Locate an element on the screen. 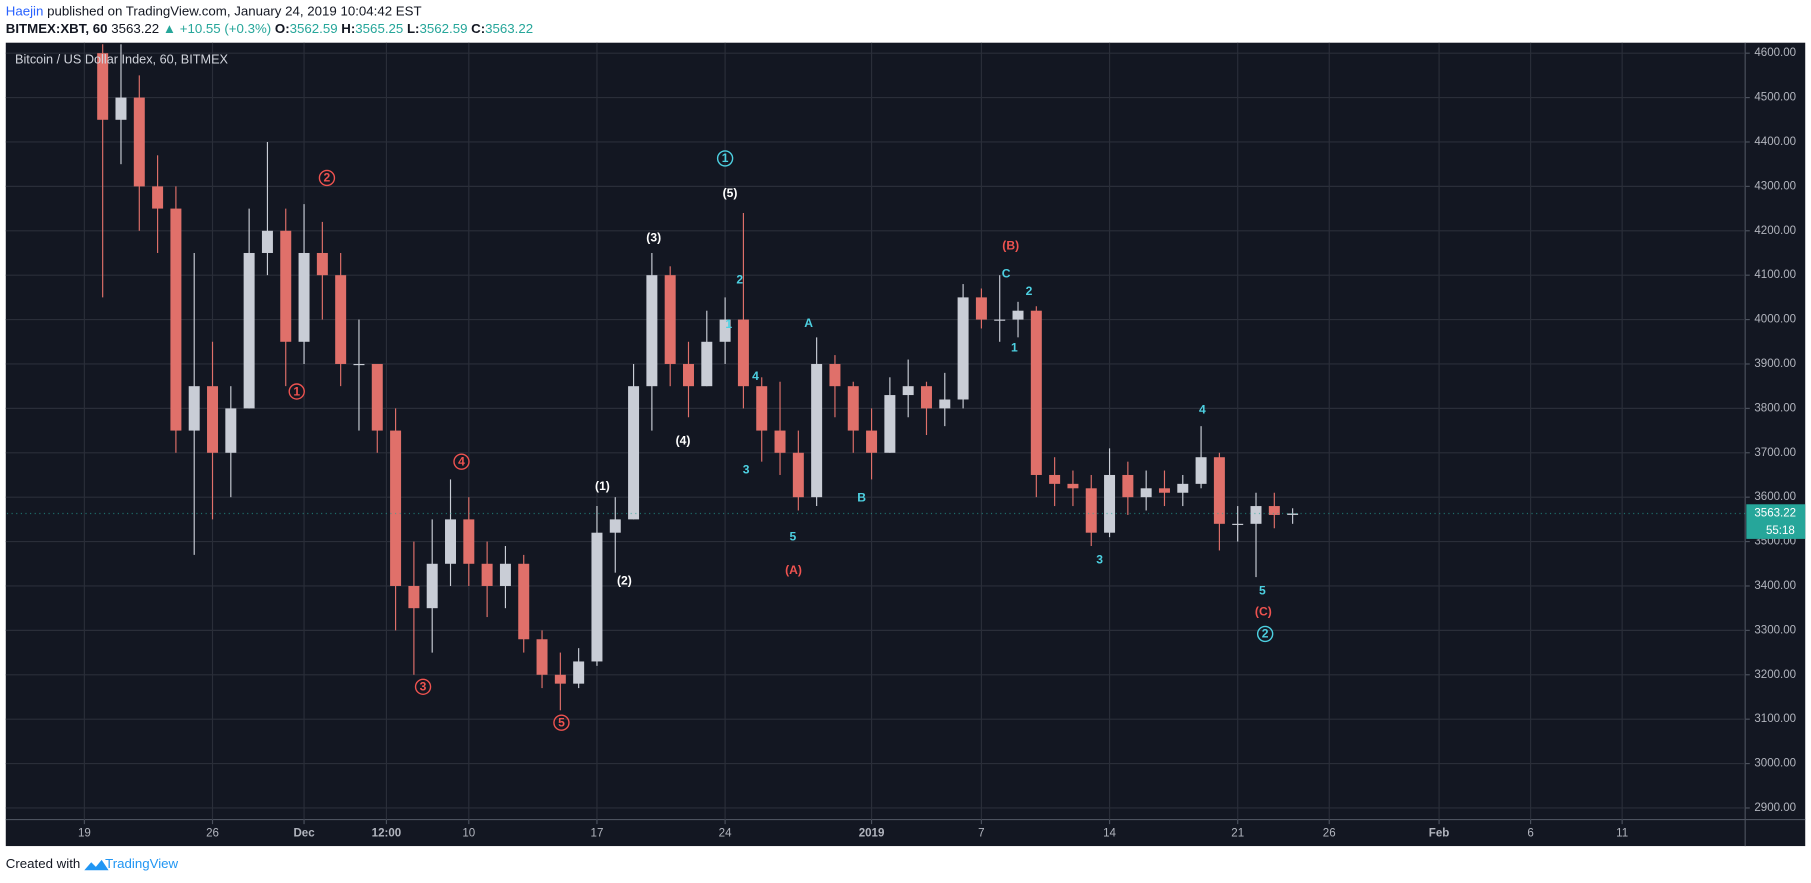 This screenshot has height=883, width=1811. x-tick-label: 19 is located at coordinates (84, 833).